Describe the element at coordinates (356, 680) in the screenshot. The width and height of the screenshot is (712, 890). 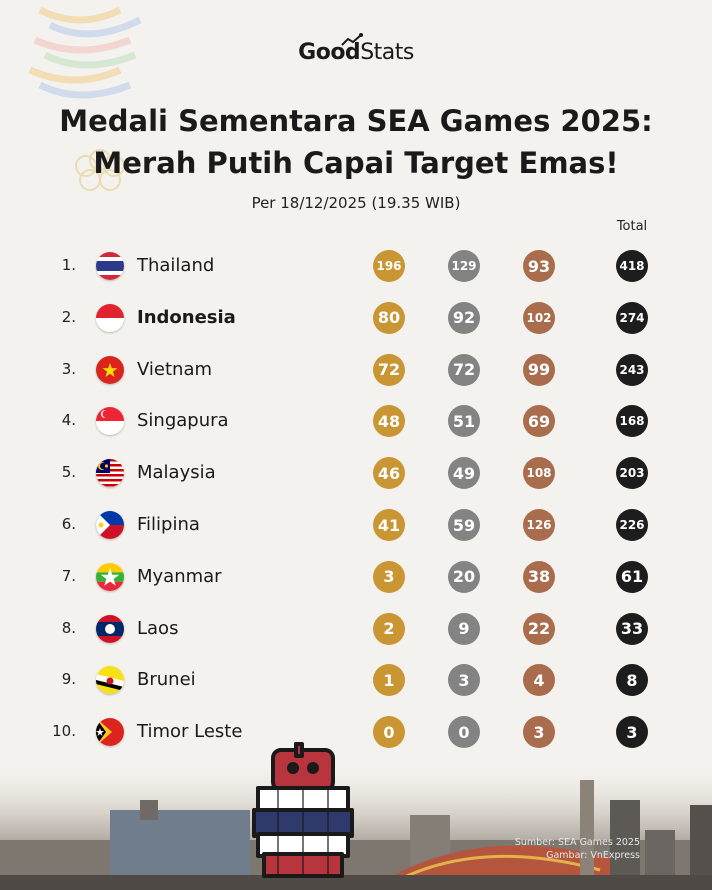
I see `table-row: 9. Brunei 1 3 4 8` at that location.